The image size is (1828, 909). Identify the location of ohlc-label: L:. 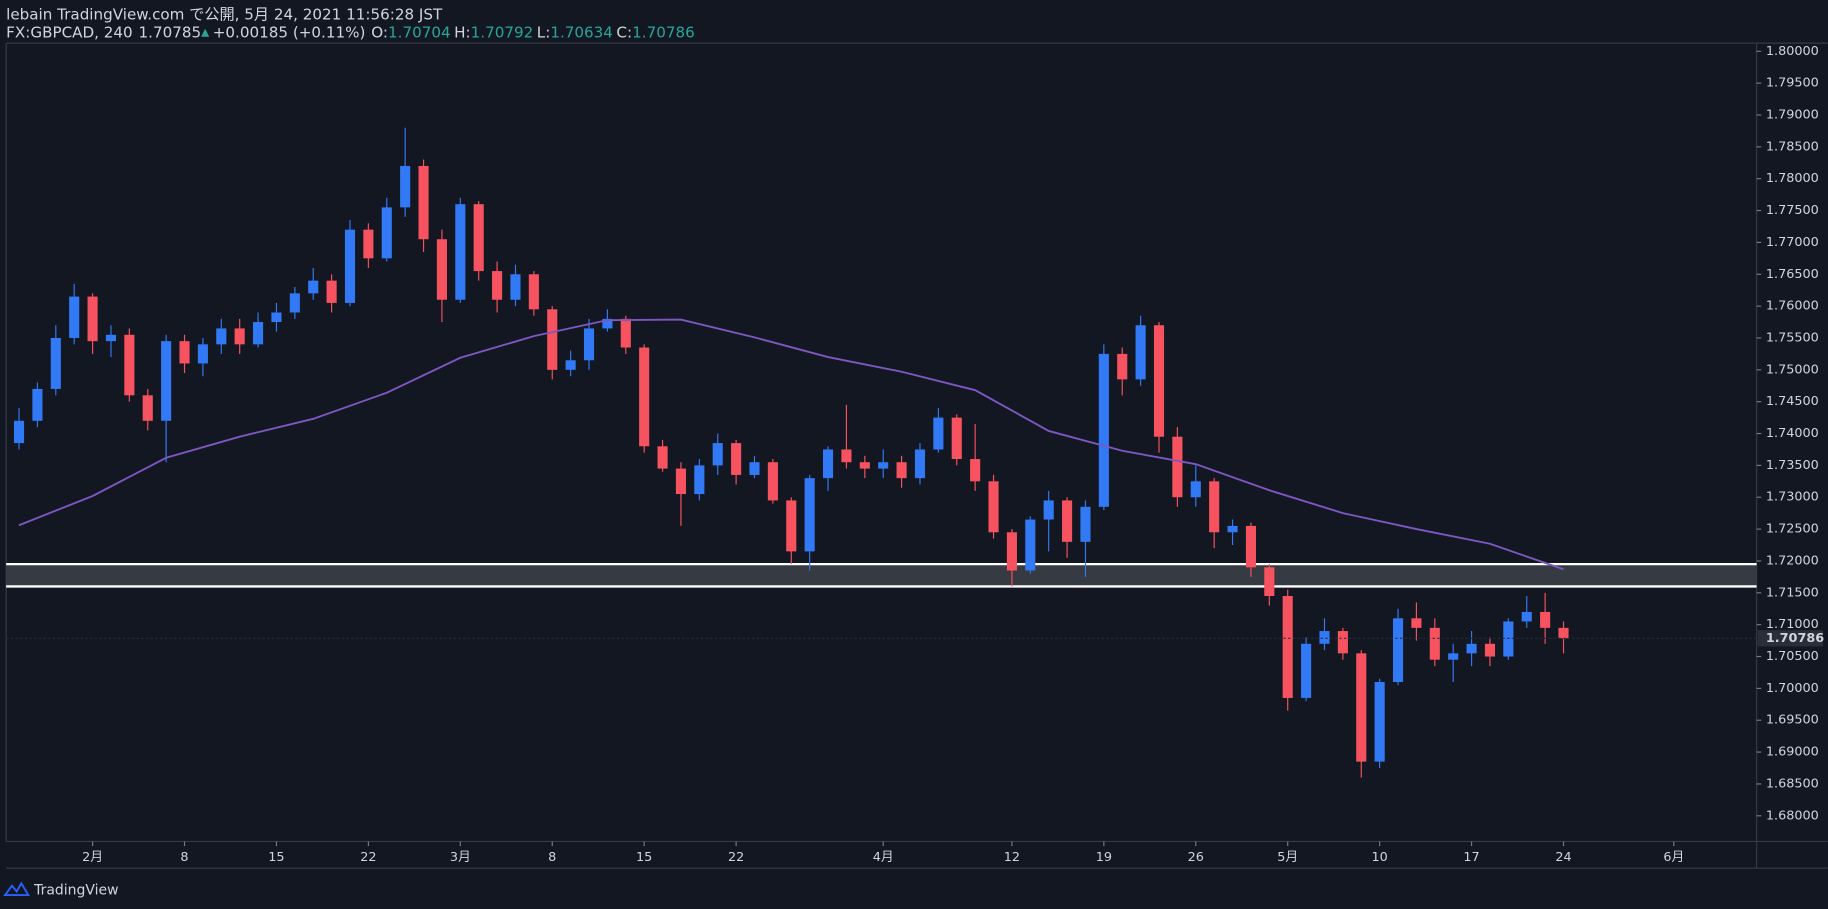
(544, 32).